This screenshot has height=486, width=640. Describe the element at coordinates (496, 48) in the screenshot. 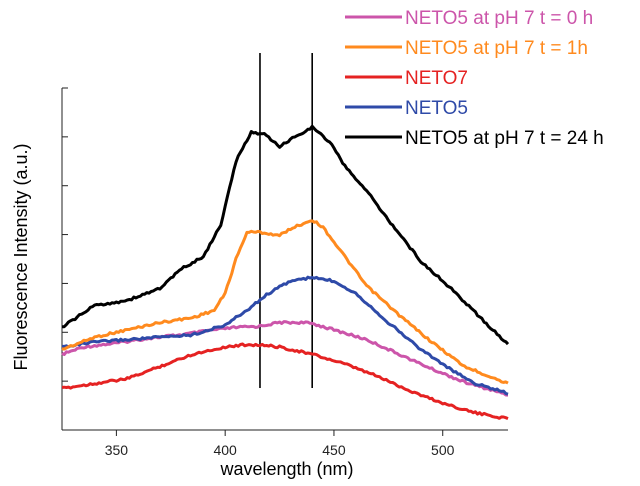

I see `legend-label: NETO5 at pH 7 t = 1h` at that location.